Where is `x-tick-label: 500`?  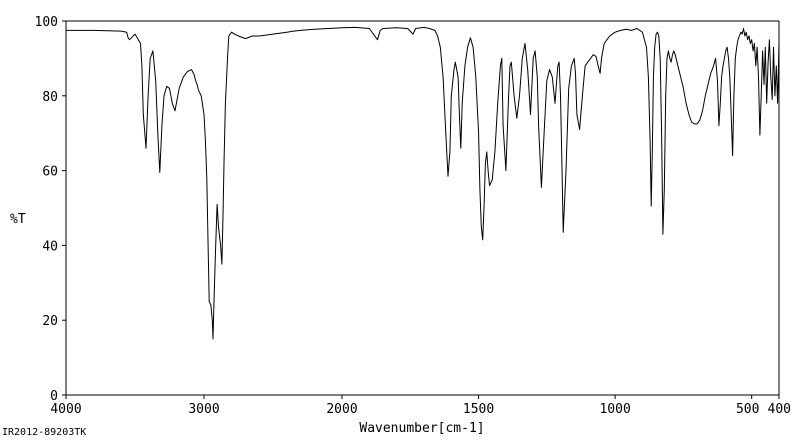 x-tick-label: 500 is located at coordinates (747, 409).